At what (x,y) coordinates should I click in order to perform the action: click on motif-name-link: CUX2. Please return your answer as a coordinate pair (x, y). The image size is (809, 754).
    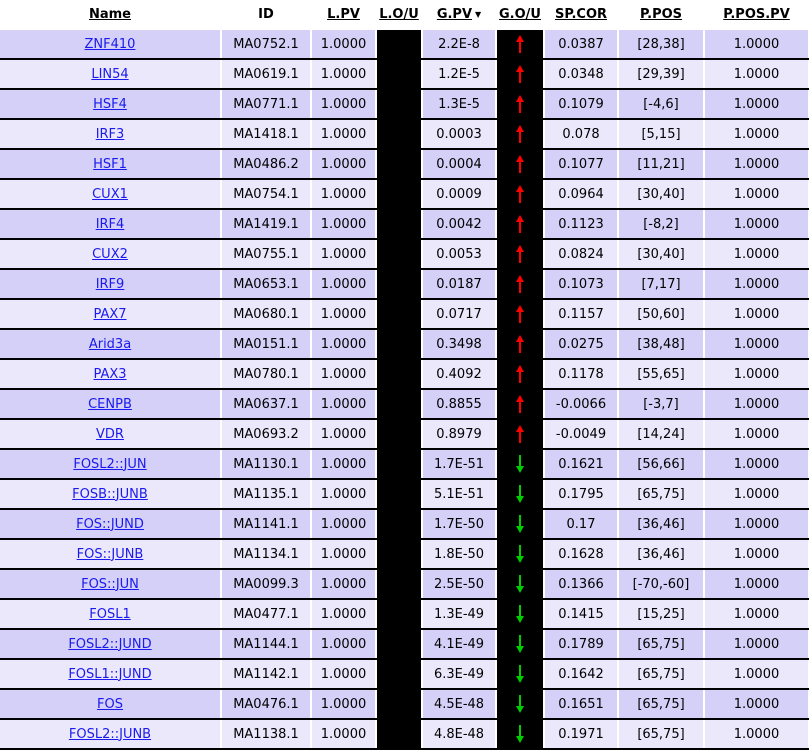
    Looking at the image, I should click on (110, 254).